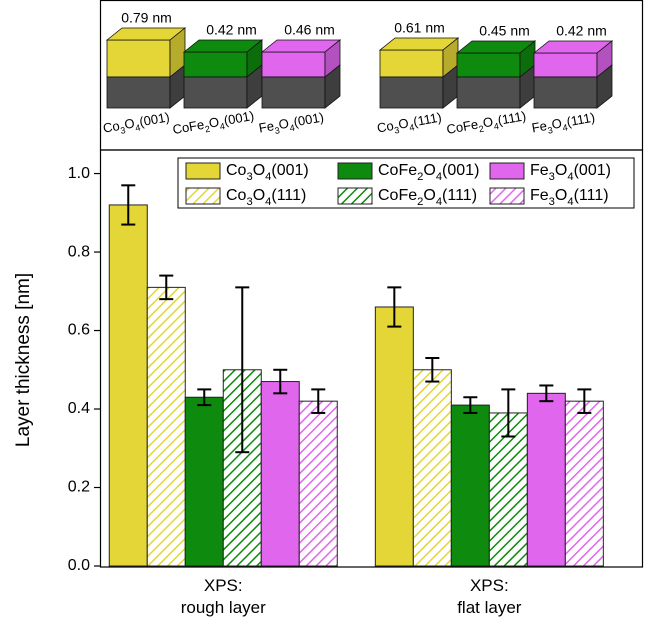 This screenshot has width=659, height=639. I want to click on legend-label: Co3O4(001), so click(267, 172).